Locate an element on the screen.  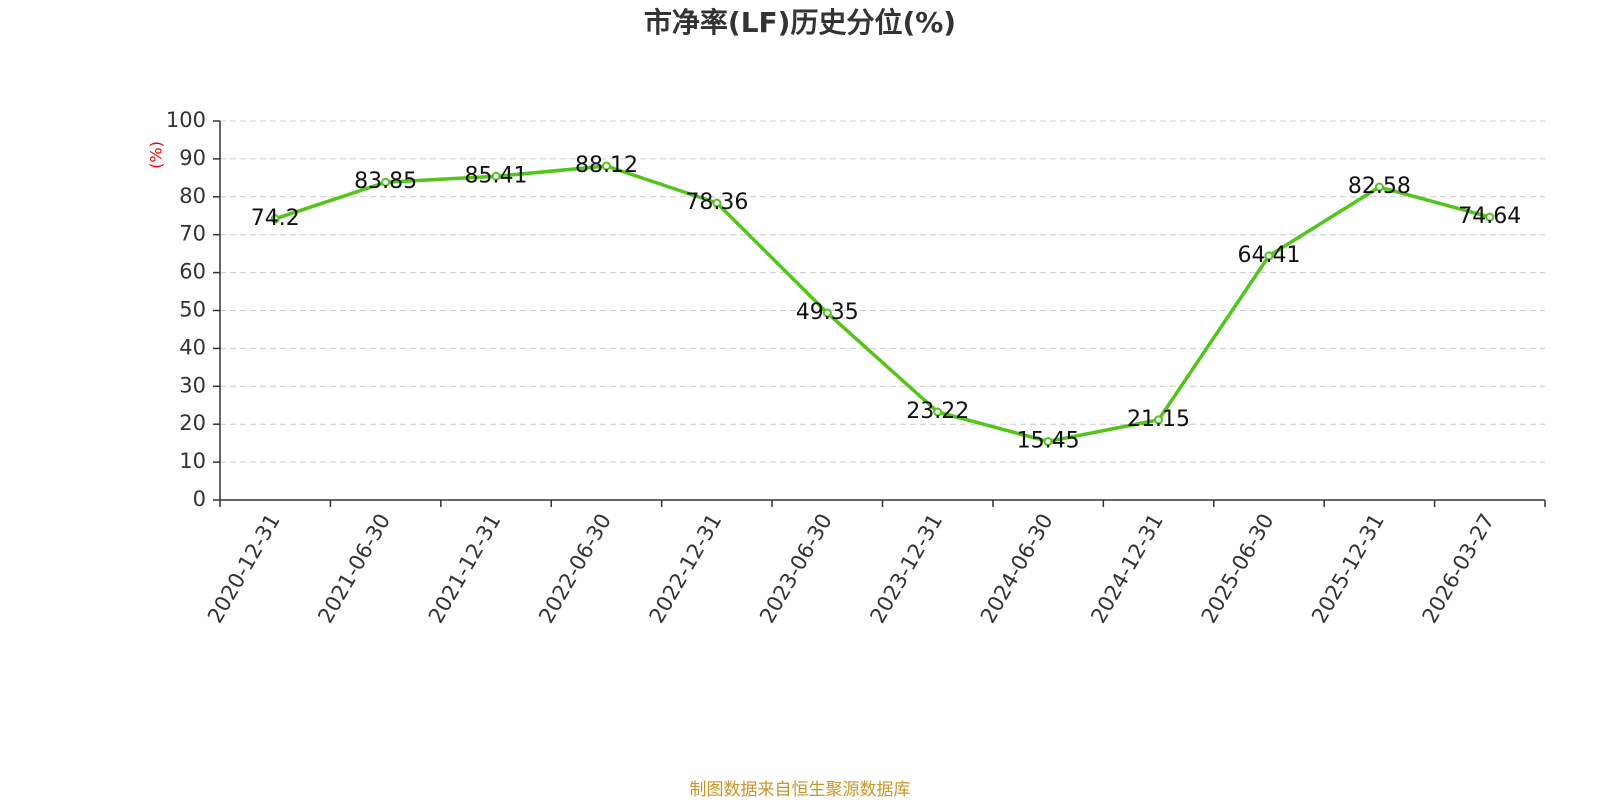
data-label: 21.15 is located at coordinates (1158, 419).